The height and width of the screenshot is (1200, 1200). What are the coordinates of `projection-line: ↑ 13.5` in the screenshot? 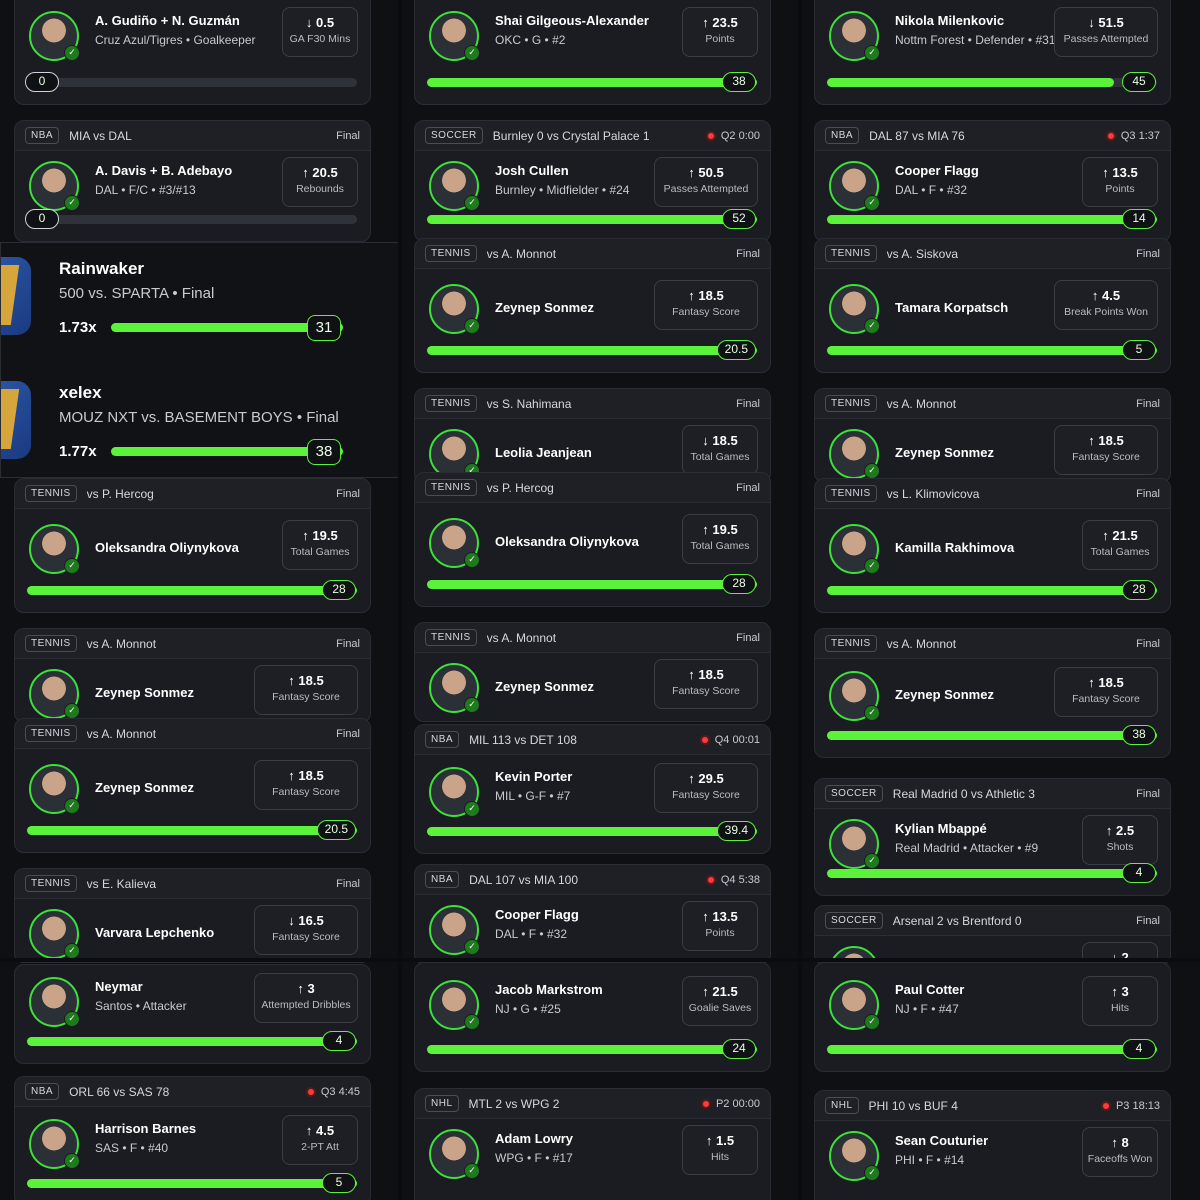 It's located at (720, 916).